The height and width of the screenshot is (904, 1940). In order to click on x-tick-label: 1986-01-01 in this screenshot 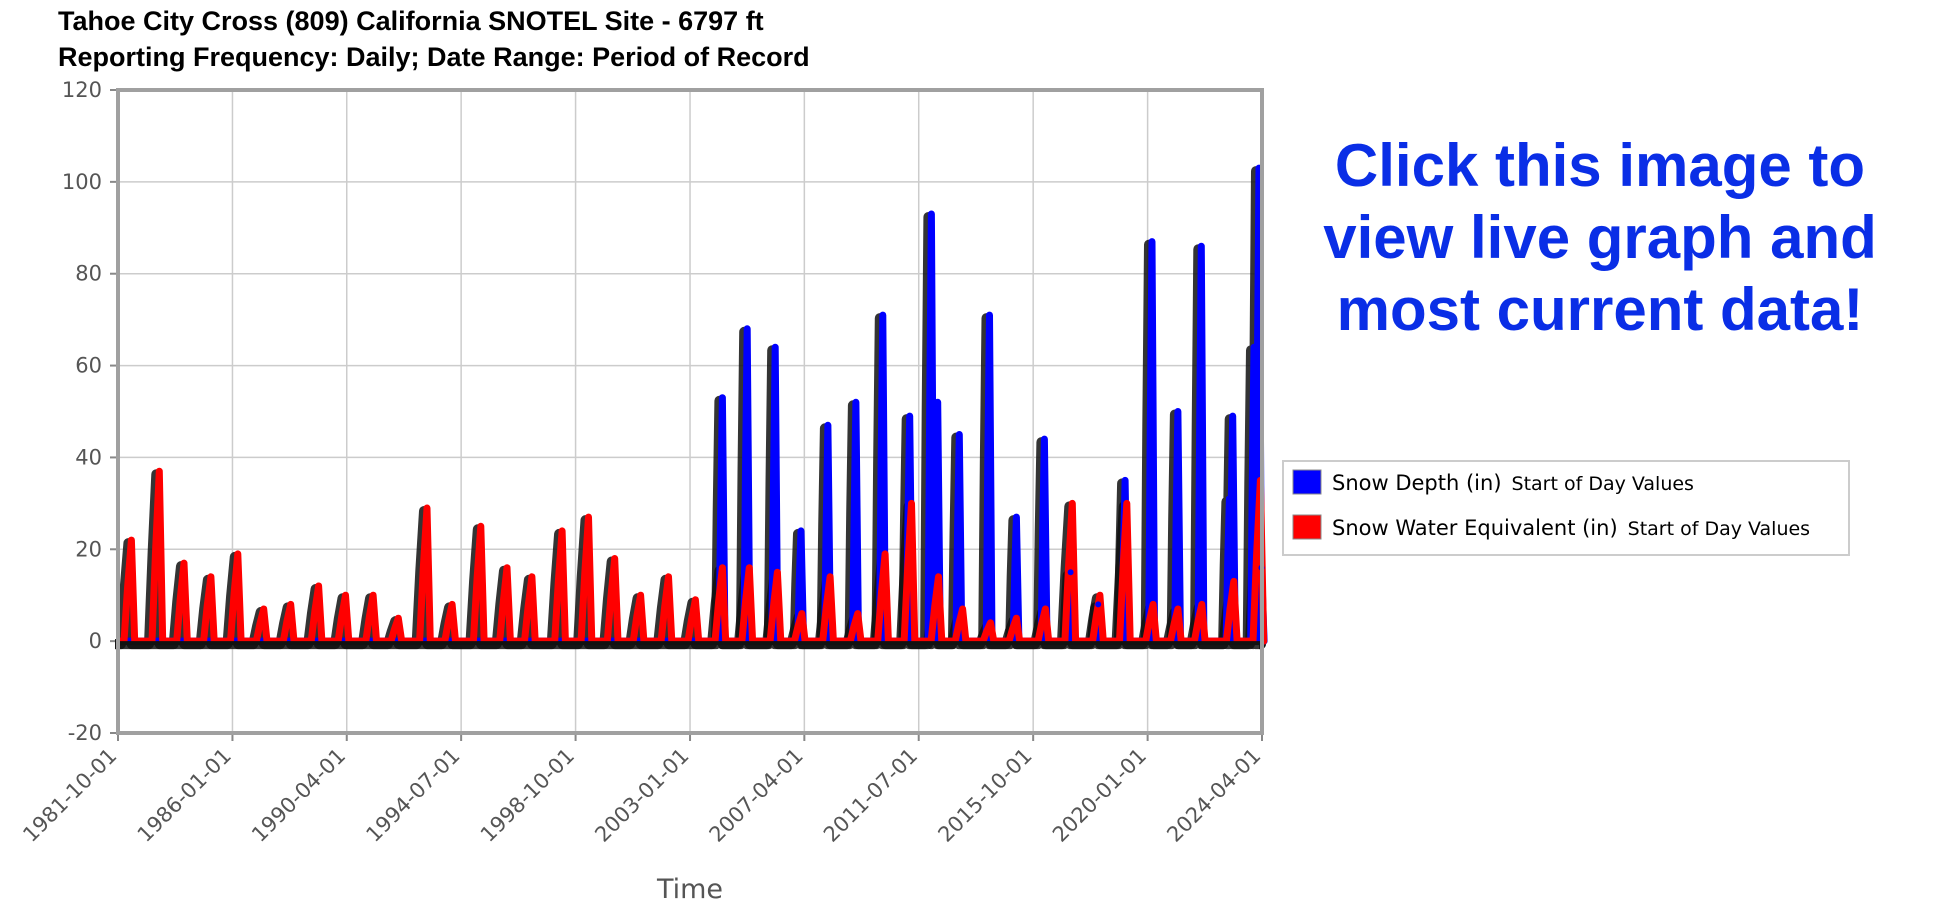, I will do `click(184, 795)`.